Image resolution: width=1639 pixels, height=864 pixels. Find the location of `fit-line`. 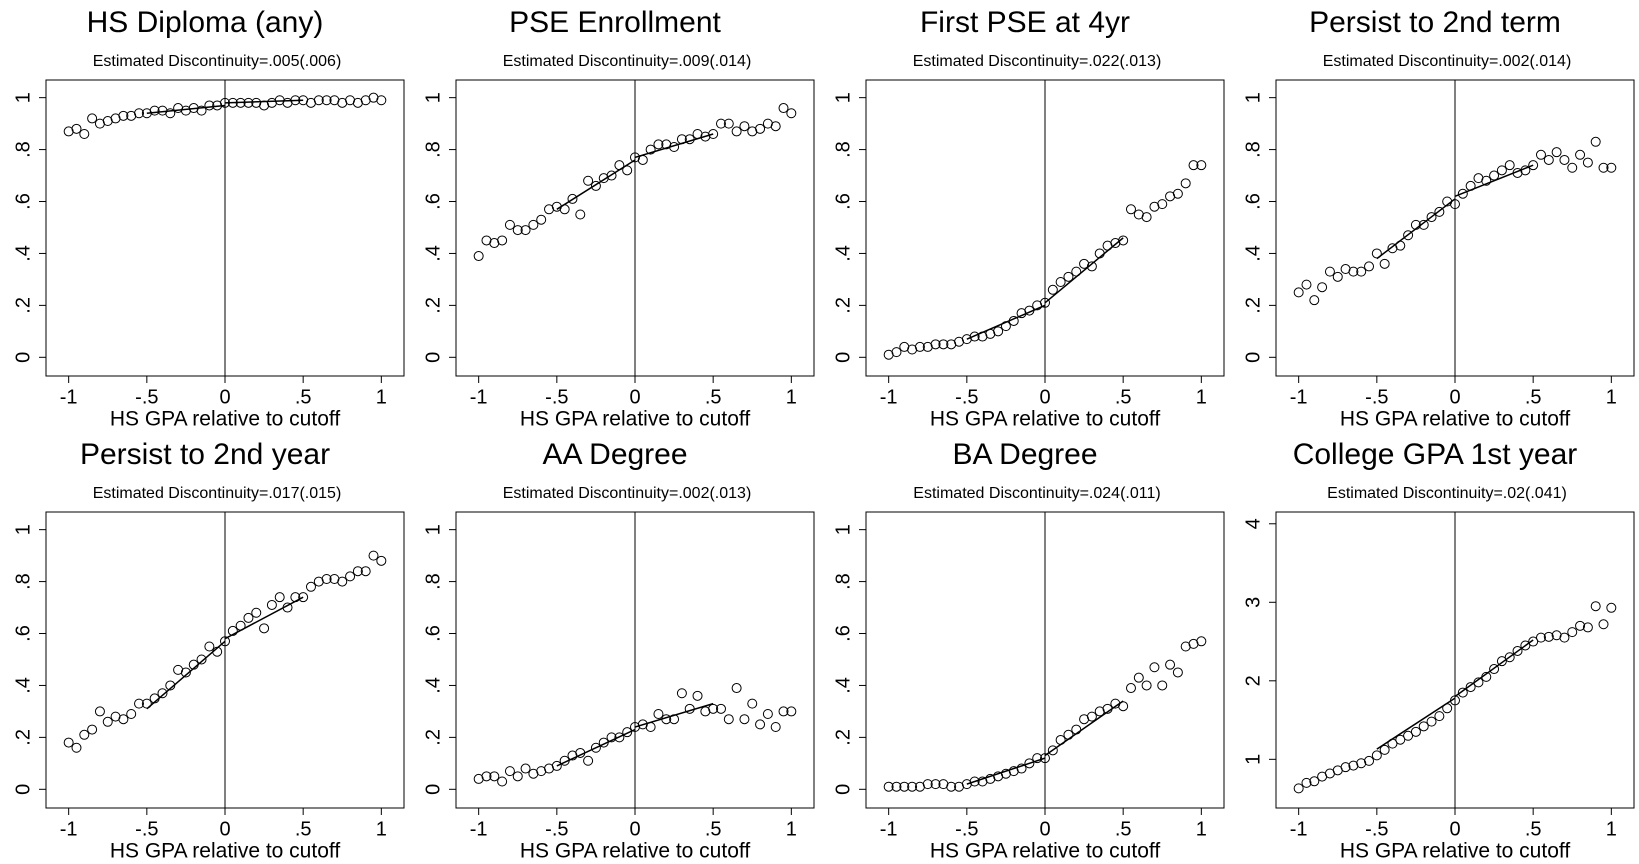

fit-line is located at coordinates (596, 747).